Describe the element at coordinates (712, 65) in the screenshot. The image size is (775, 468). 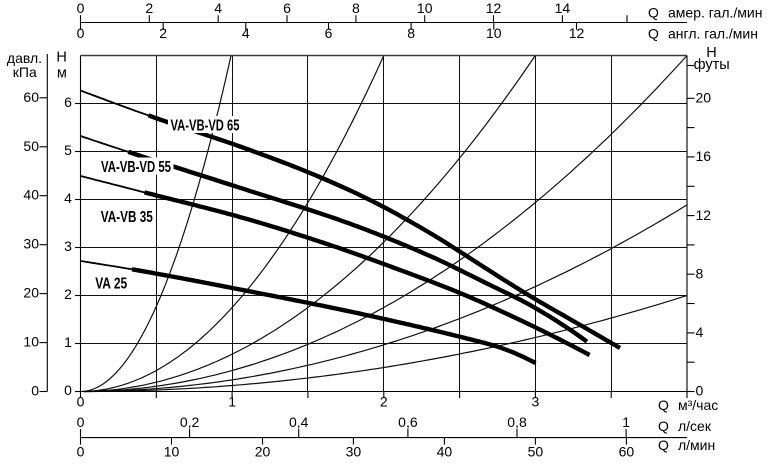
I see `svg-text: футы` at that location.